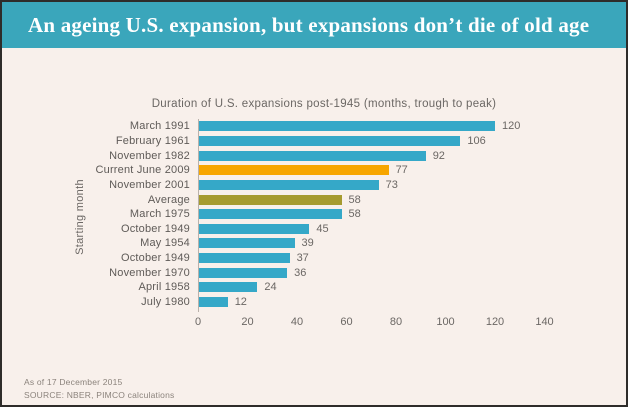  I want to click on category-label: February 1961, so click(152, 140).